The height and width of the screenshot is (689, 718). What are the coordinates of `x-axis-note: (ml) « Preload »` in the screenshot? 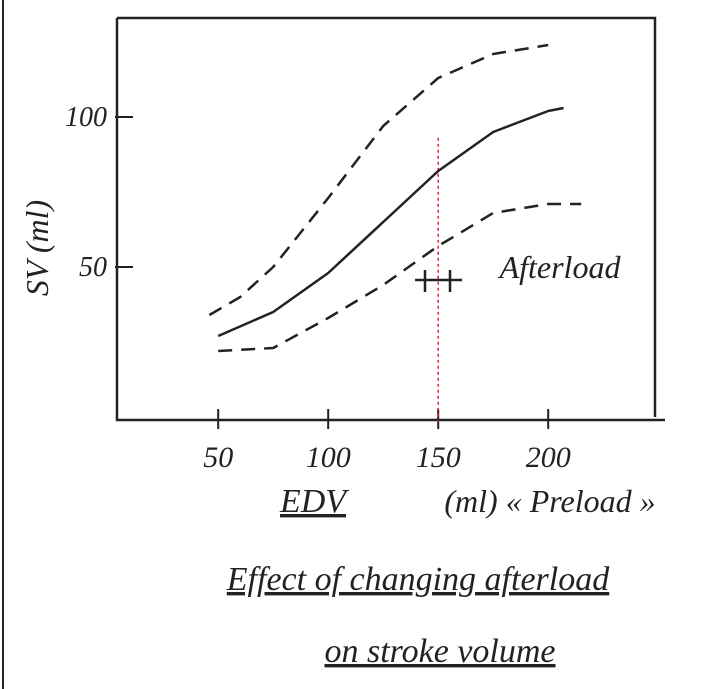 It's located at (549, 501).